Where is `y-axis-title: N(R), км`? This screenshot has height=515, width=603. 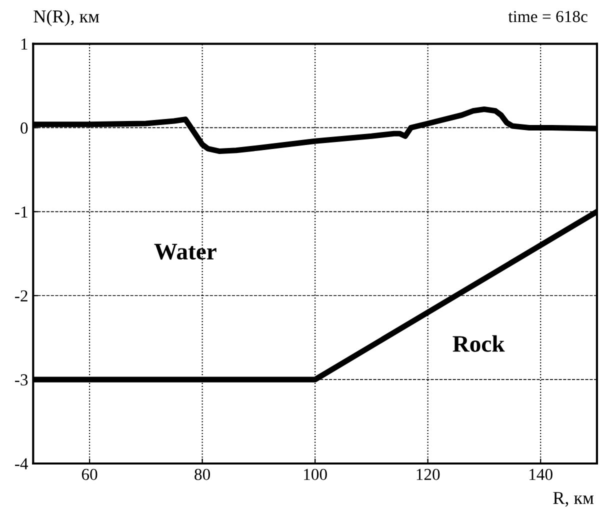
y-axis-title: N(R), км is located at coordinates (67, 18).